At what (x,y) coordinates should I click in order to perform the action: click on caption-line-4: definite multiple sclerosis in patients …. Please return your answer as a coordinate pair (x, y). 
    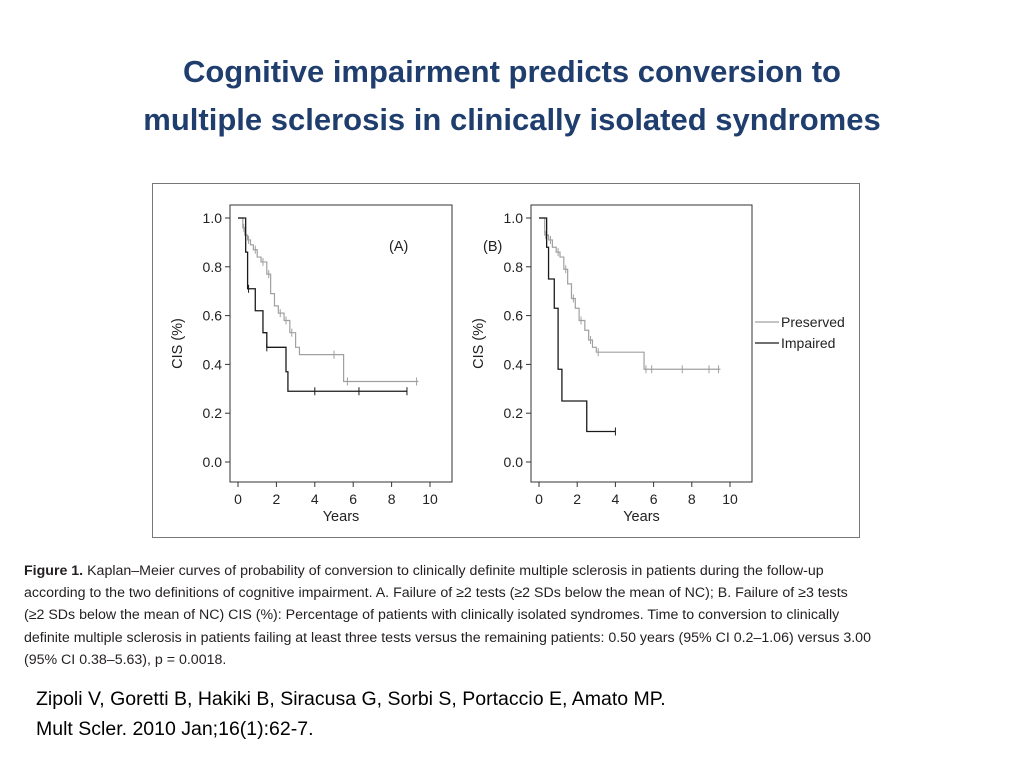
    Looking at the image, I should click on (447, 637).